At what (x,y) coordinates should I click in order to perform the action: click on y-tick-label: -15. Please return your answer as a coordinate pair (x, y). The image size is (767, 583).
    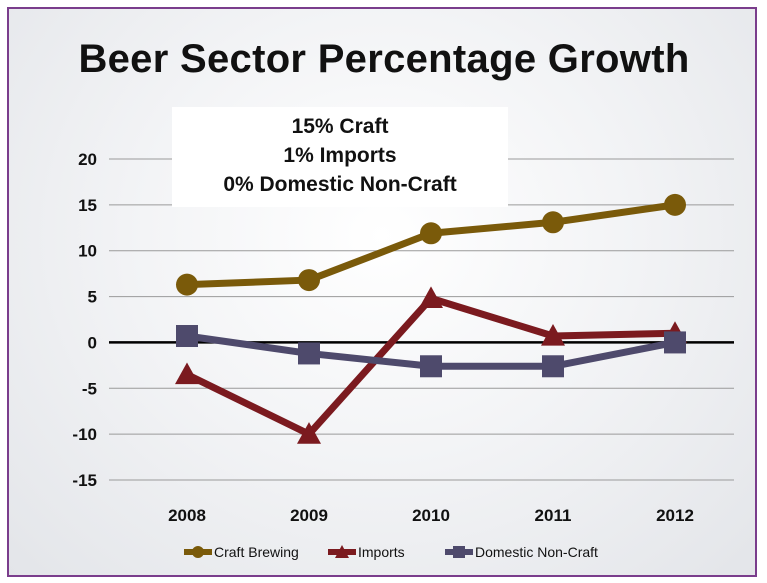
    Looking at the image, I should click on (84, 480).